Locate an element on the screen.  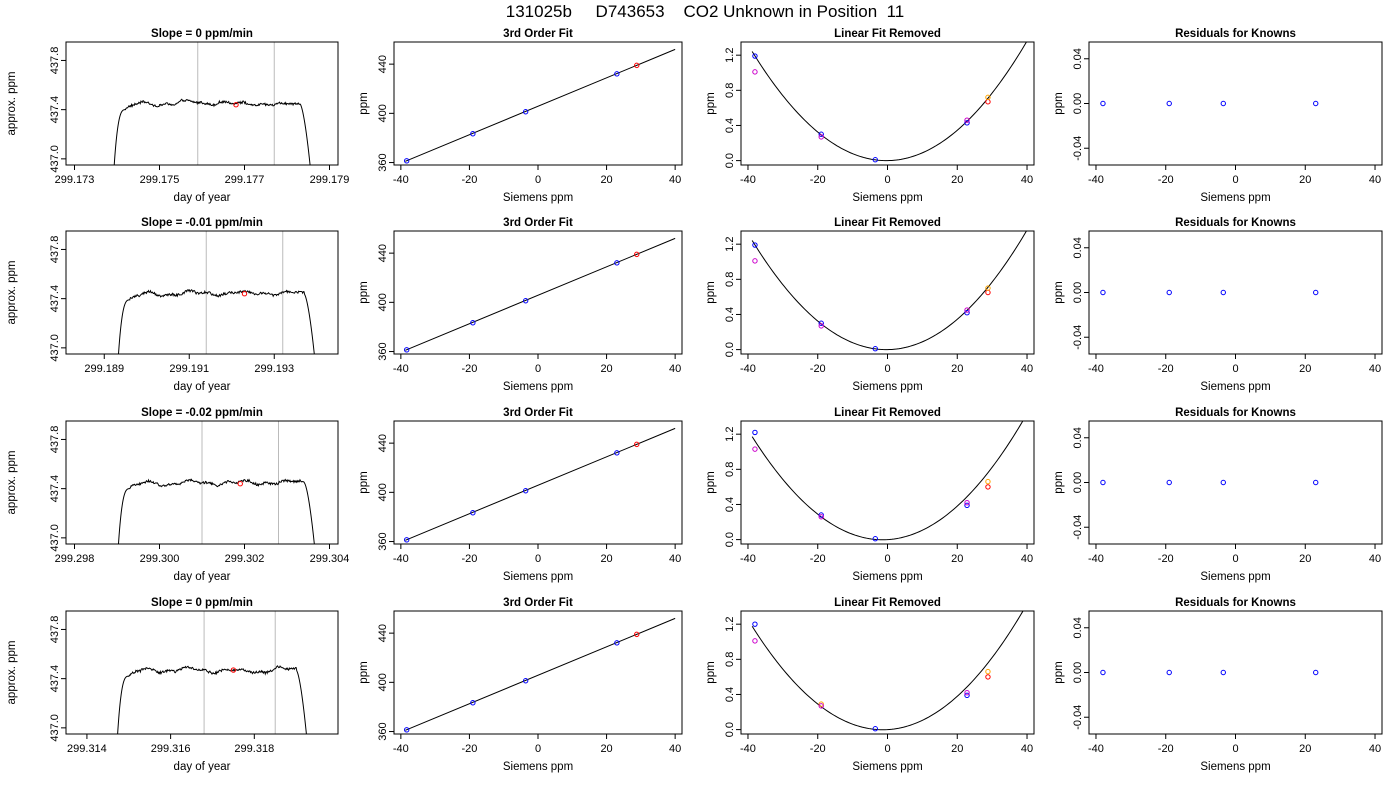
y-tick-label: 0.4 is located at coordinates (730, 125).